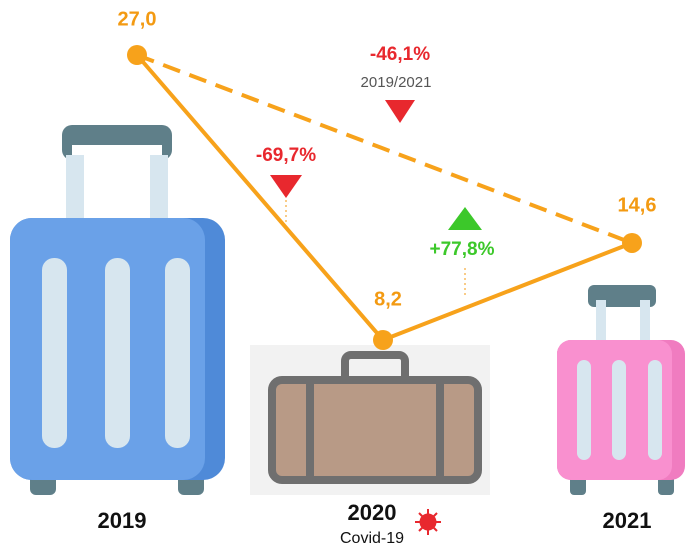 Image resolution: width=686 pixels, height=550 pixels. Describe the element at coordinates (400, 54) in the screenshot. I see `change-label: -46,1%` at that location.